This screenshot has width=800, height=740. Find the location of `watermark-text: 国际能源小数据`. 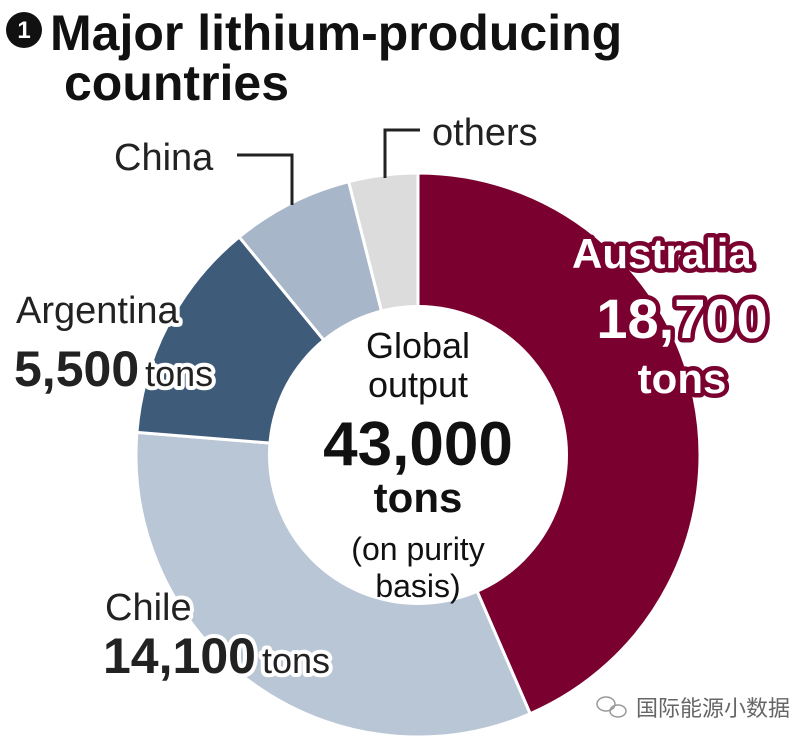

watermark-text: 国际能源小数据 is located at coordinates (713, 708).